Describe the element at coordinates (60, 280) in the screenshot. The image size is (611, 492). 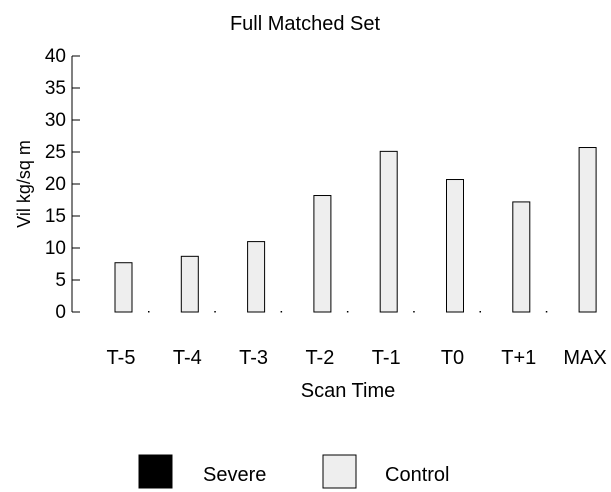
I see `y-tick-label: 5` at that location.